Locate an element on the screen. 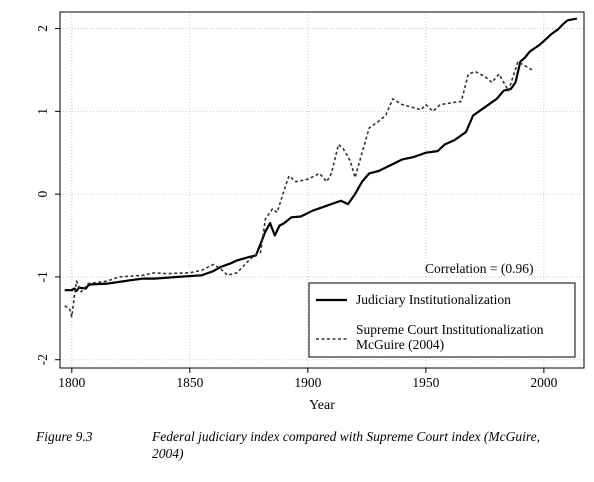 Image resolution: width=594 pixels, height=482 pixels. legend-box is located at coordinates (442, 320).